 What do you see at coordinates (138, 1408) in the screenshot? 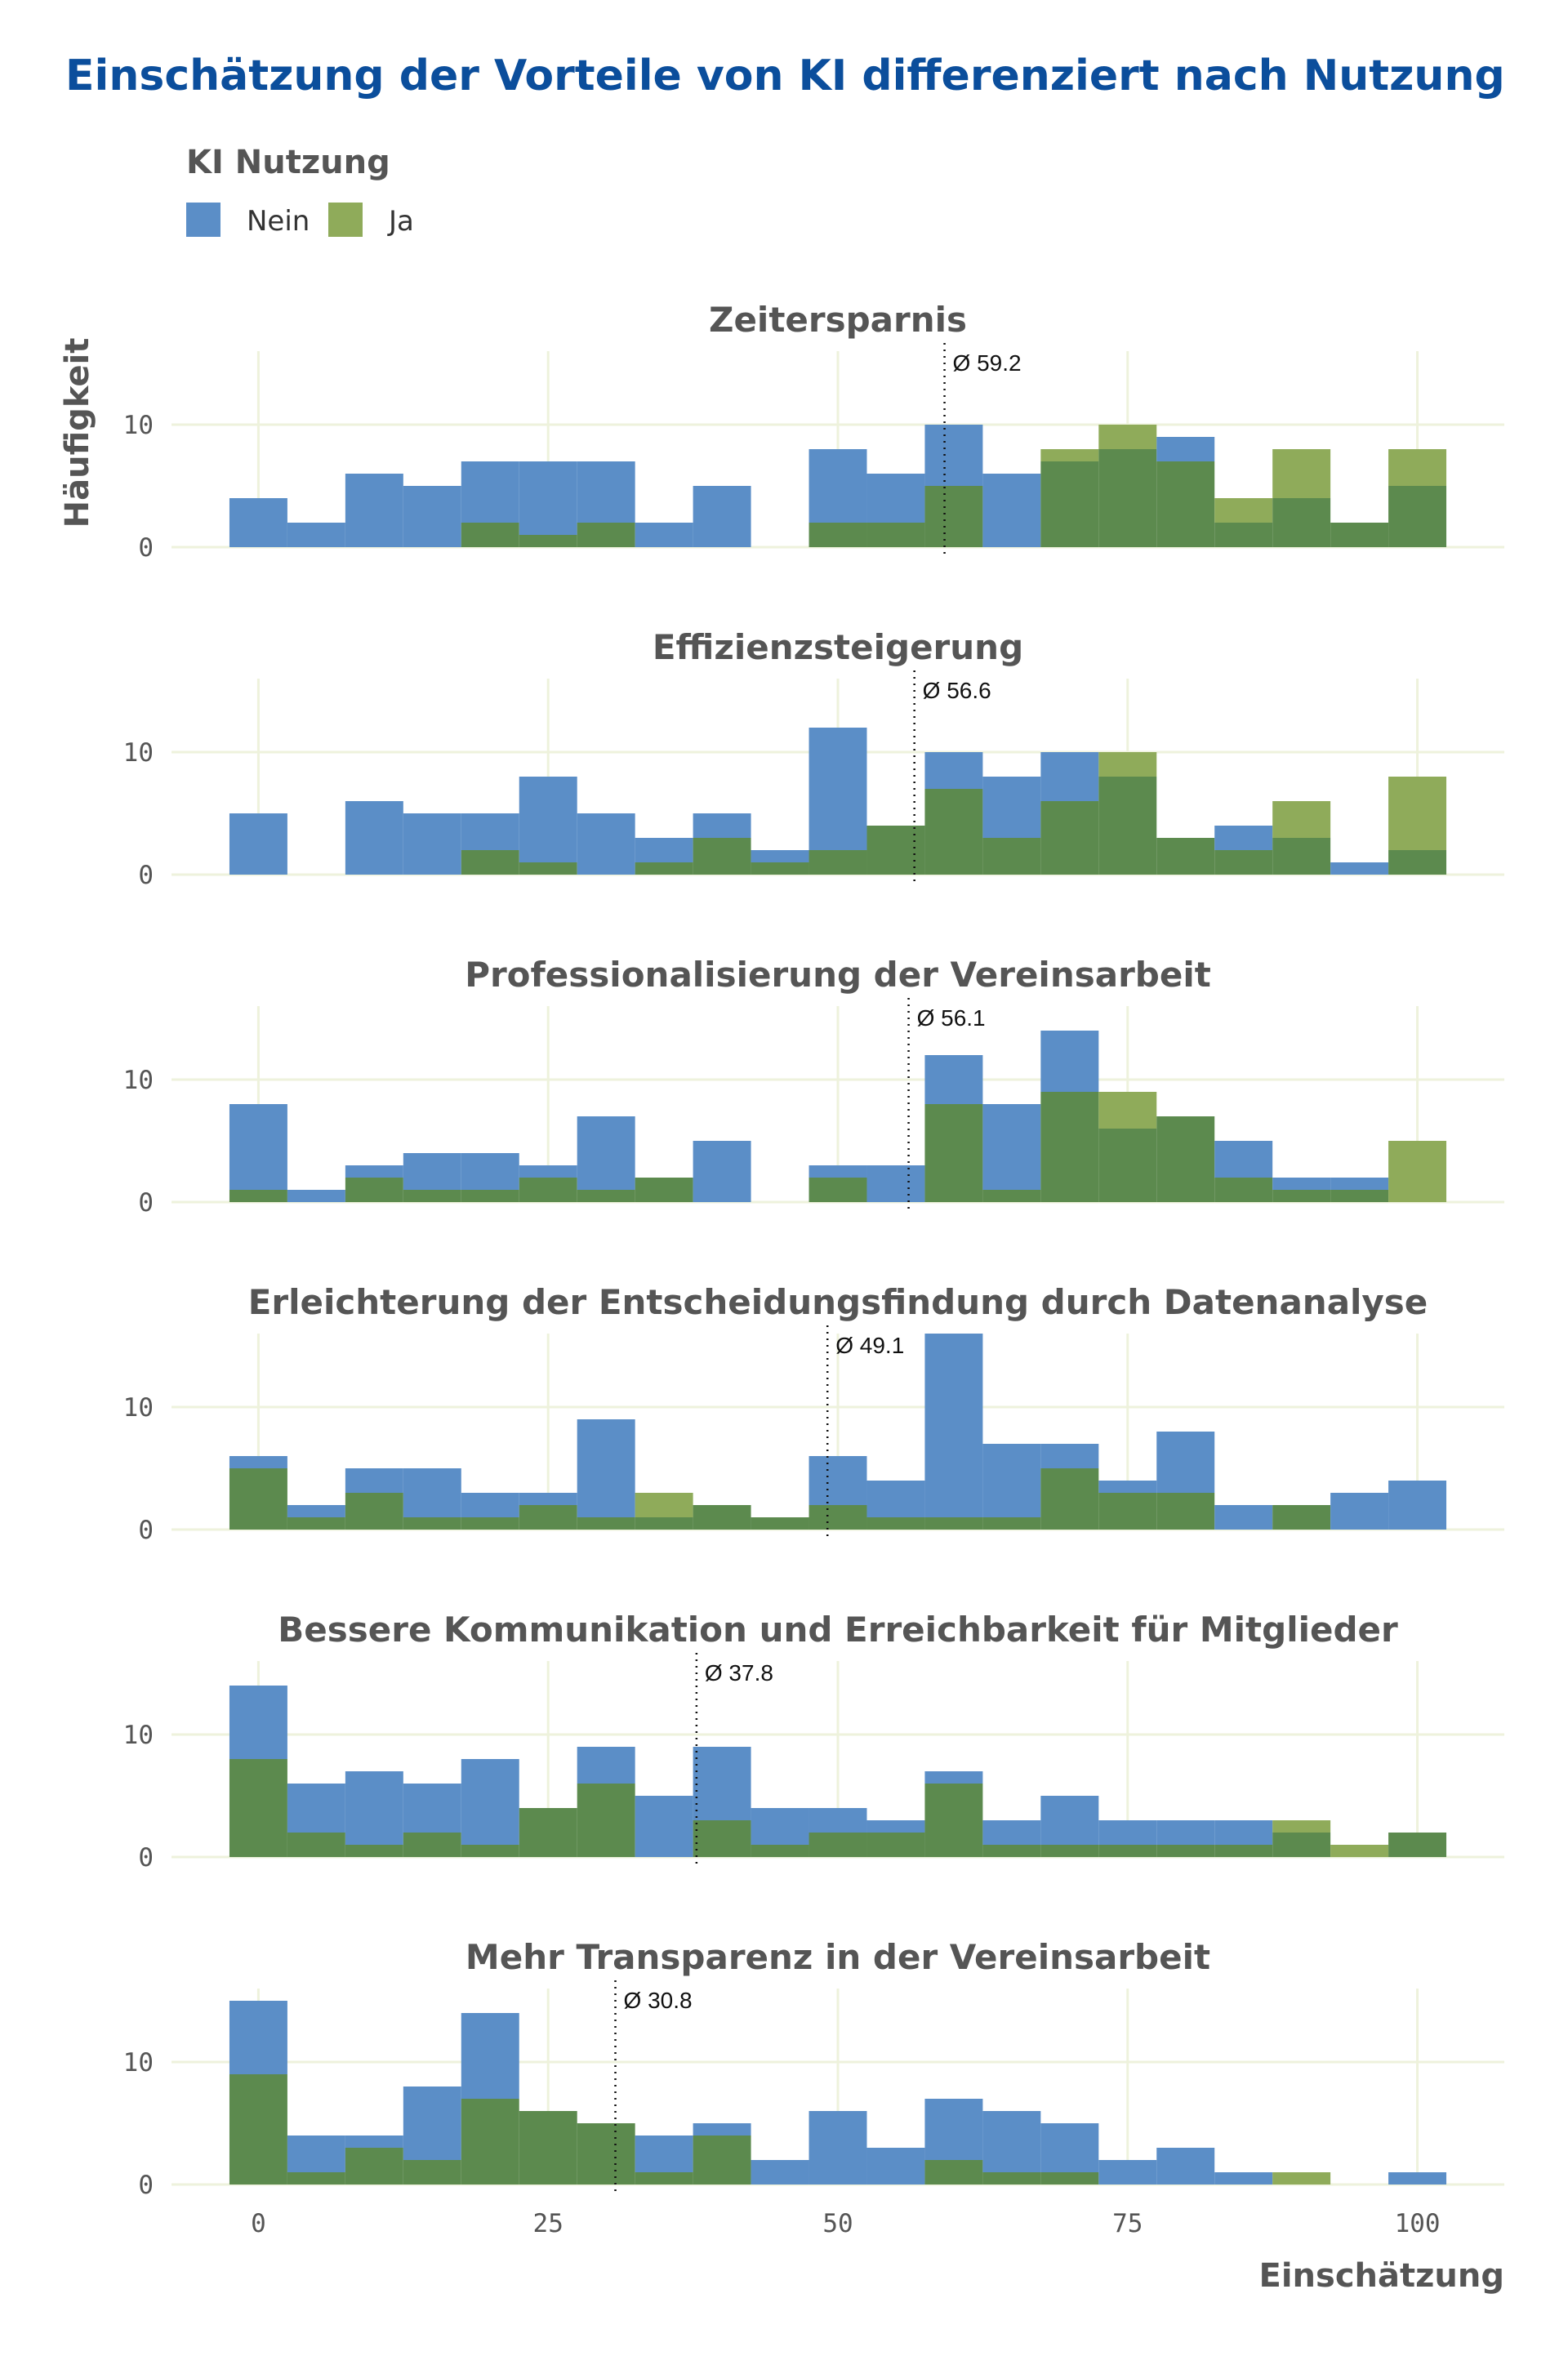
I see `y-tick-label: 10` at bounding box center [138, 1408].